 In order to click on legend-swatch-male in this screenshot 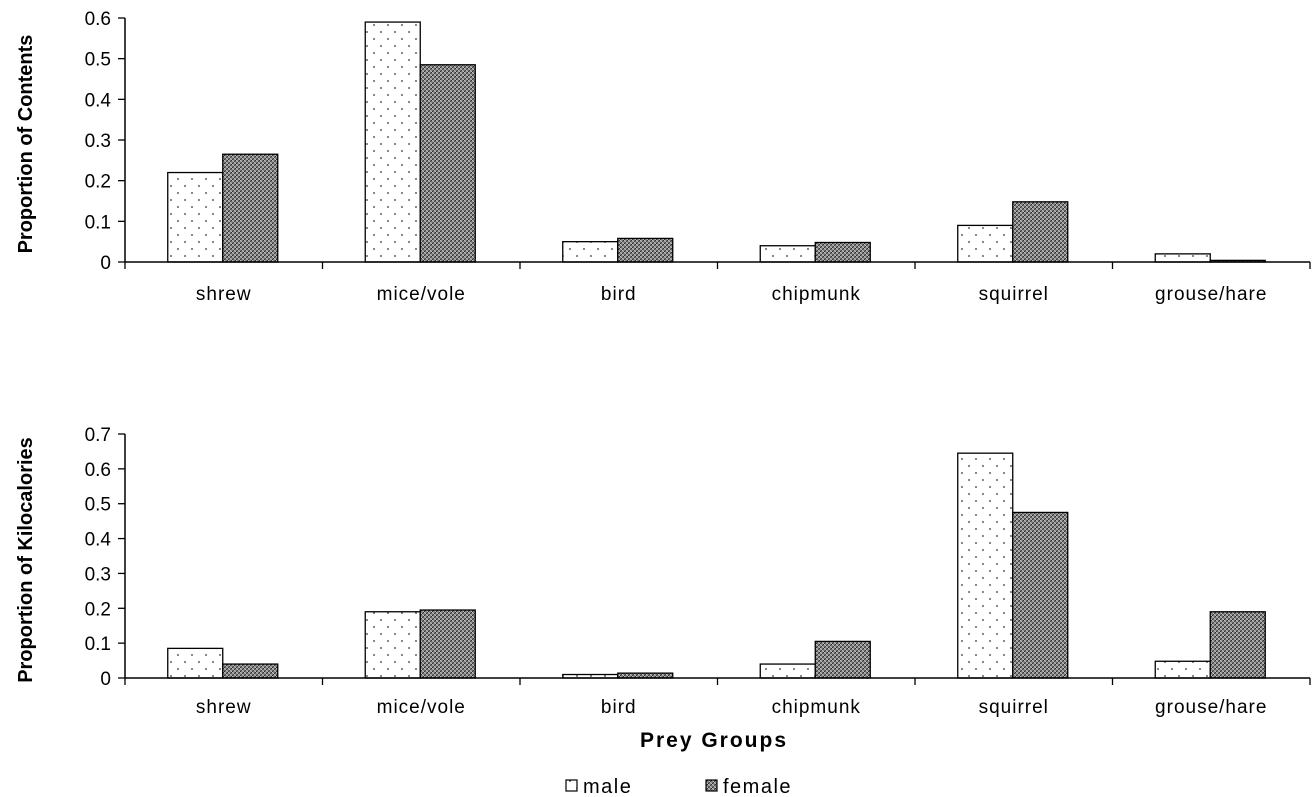, I will do `click(571, 785)`.